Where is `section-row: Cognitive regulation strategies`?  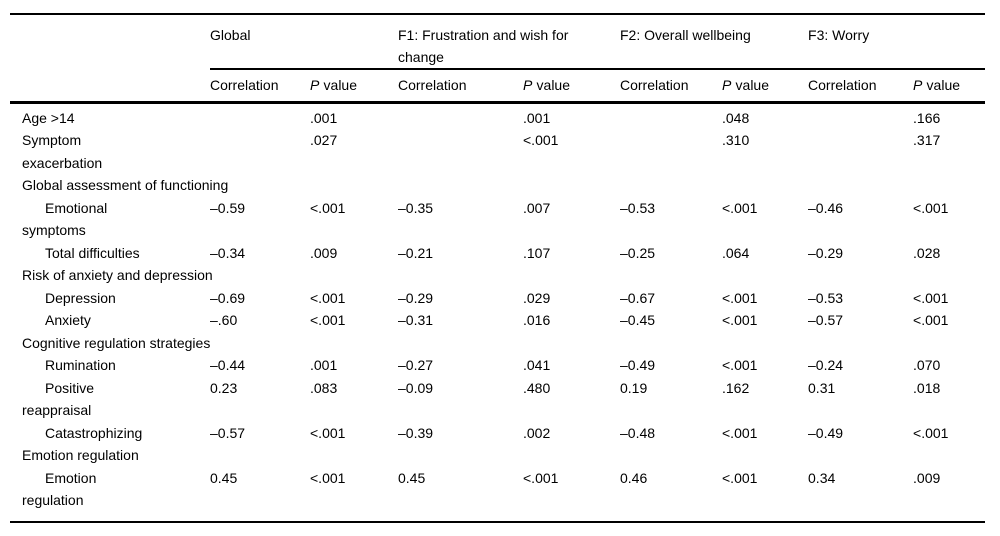
section-row: Cognitive regulation strategies is located at coordinates (497, 343).